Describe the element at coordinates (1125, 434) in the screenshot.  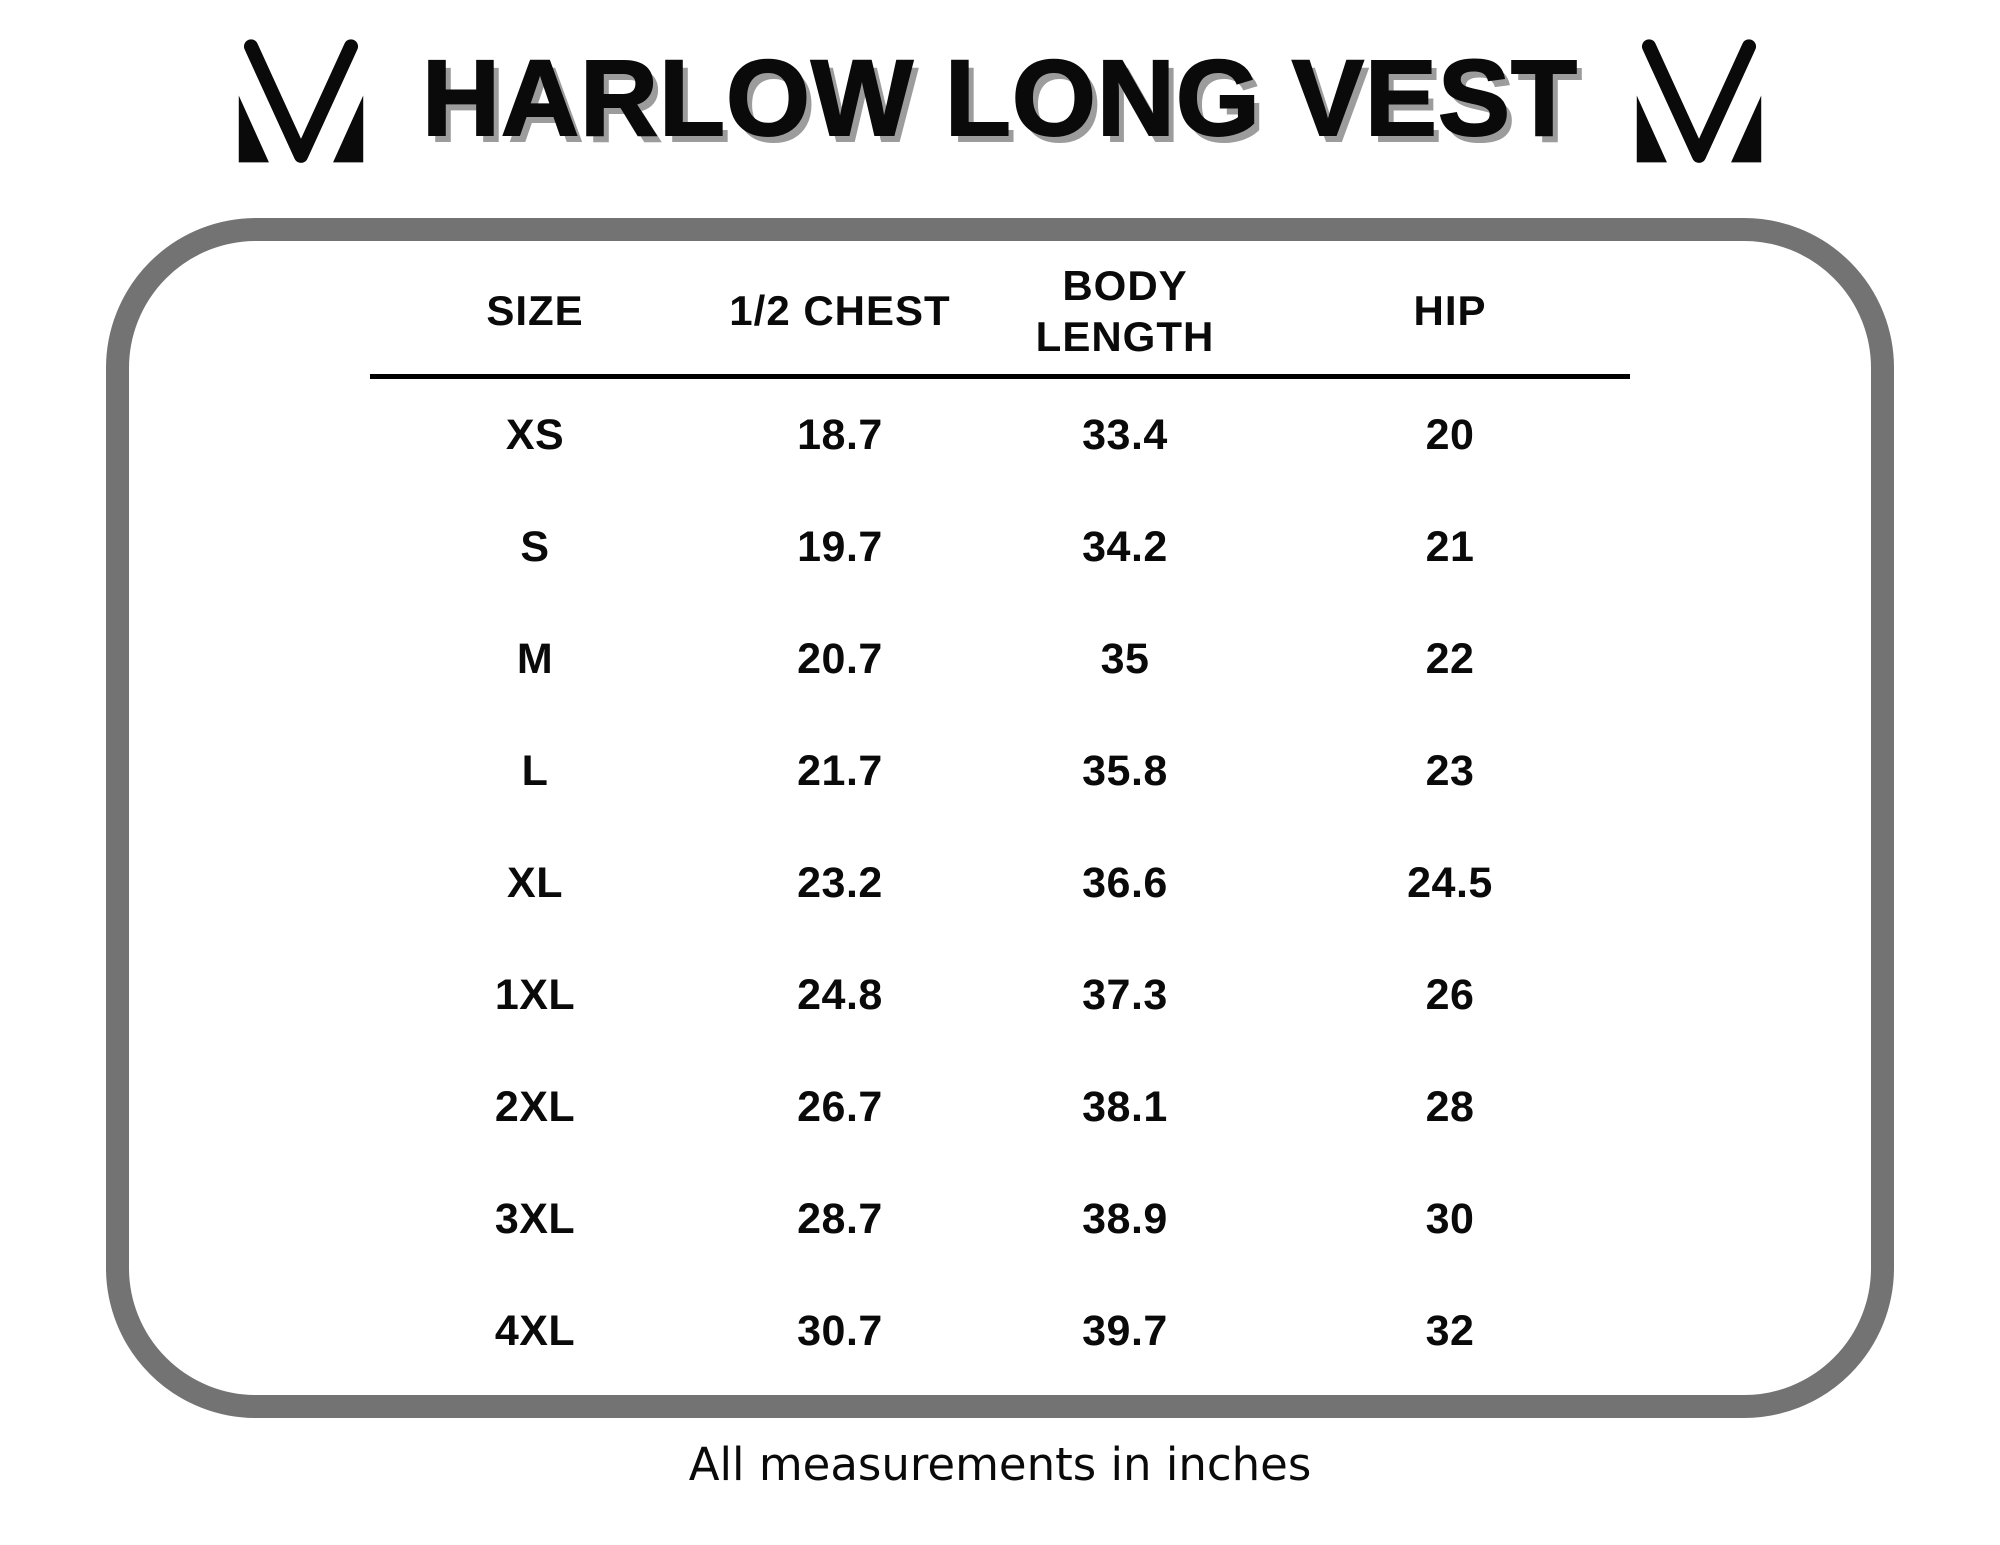
I see `cell-body-length: 33.4` at that location.